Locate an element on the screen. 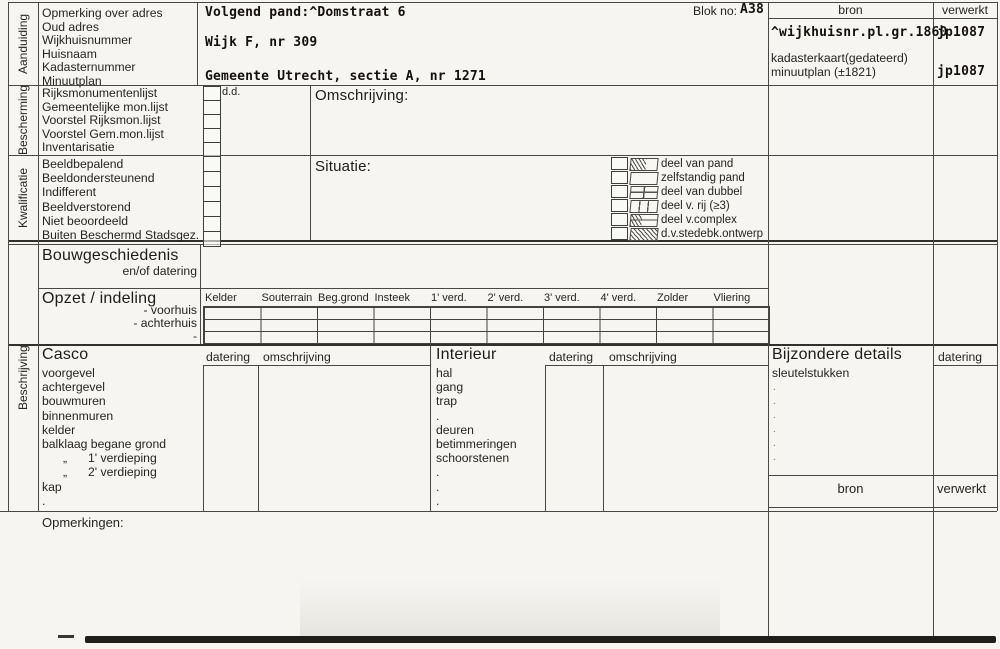 The width and height of the screenshot is (1000, 649). row-prefix: „ is located at coordinates (65, 458).